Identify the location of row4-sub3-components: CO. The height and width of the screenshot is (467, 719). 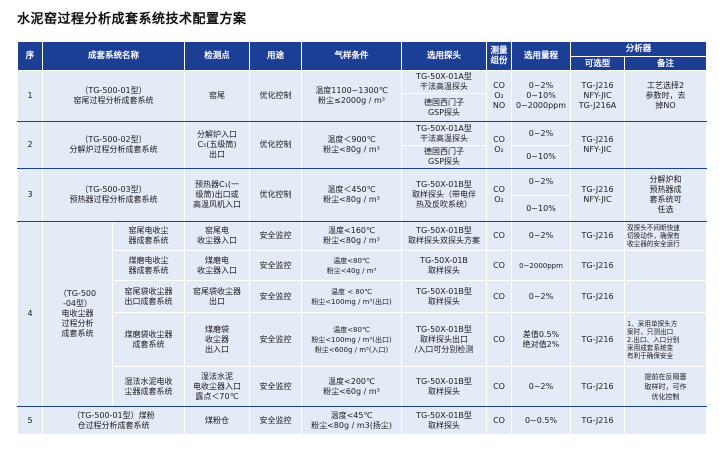
(499, 296).